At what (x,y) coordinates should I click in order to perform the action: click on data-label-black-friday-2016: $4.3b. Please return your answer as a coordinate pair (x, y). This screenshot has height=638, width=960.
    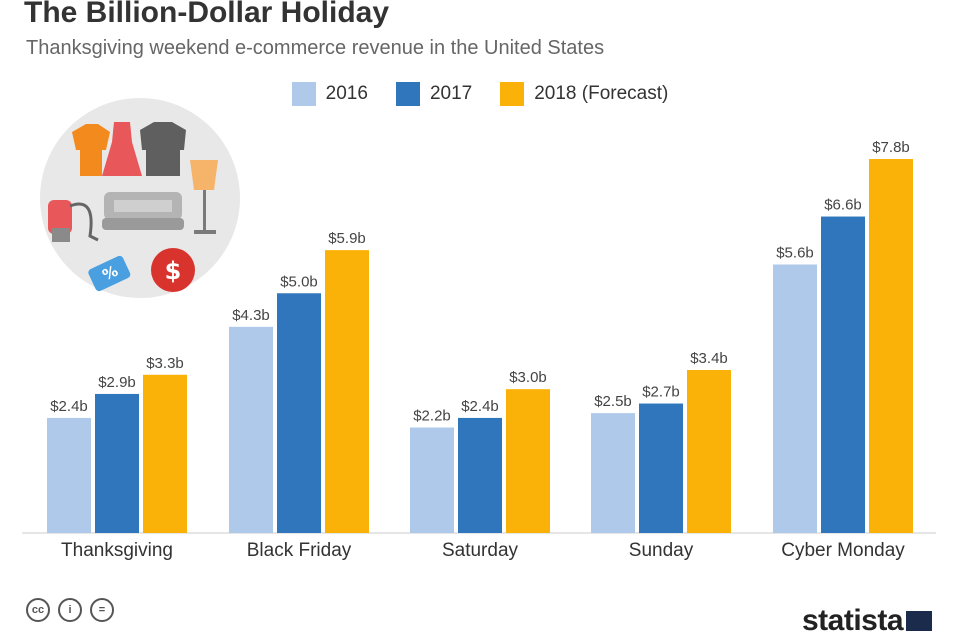
    Looking at the image, I should click on (251, 315).